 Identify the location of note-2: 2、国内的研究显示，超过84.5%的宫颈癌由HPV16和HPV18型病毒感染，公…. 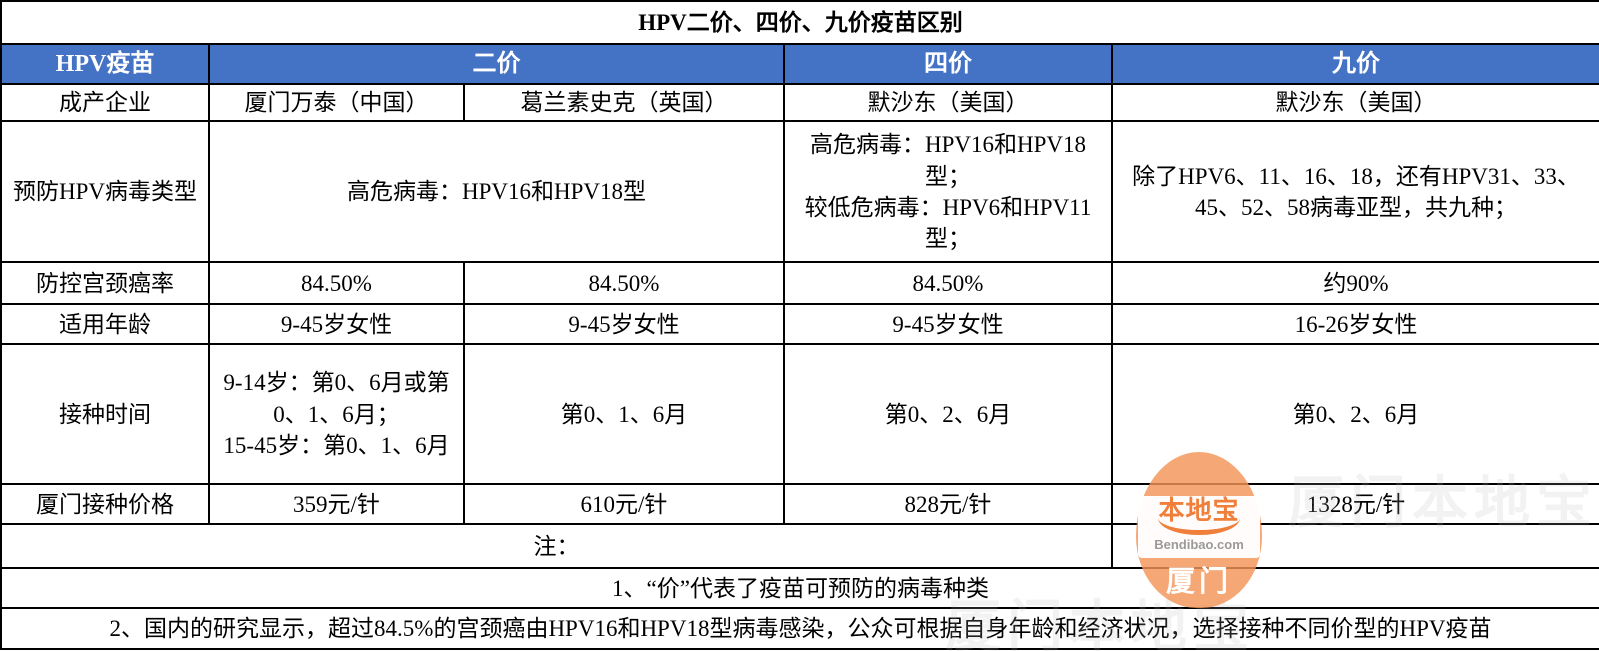
(799, 629).